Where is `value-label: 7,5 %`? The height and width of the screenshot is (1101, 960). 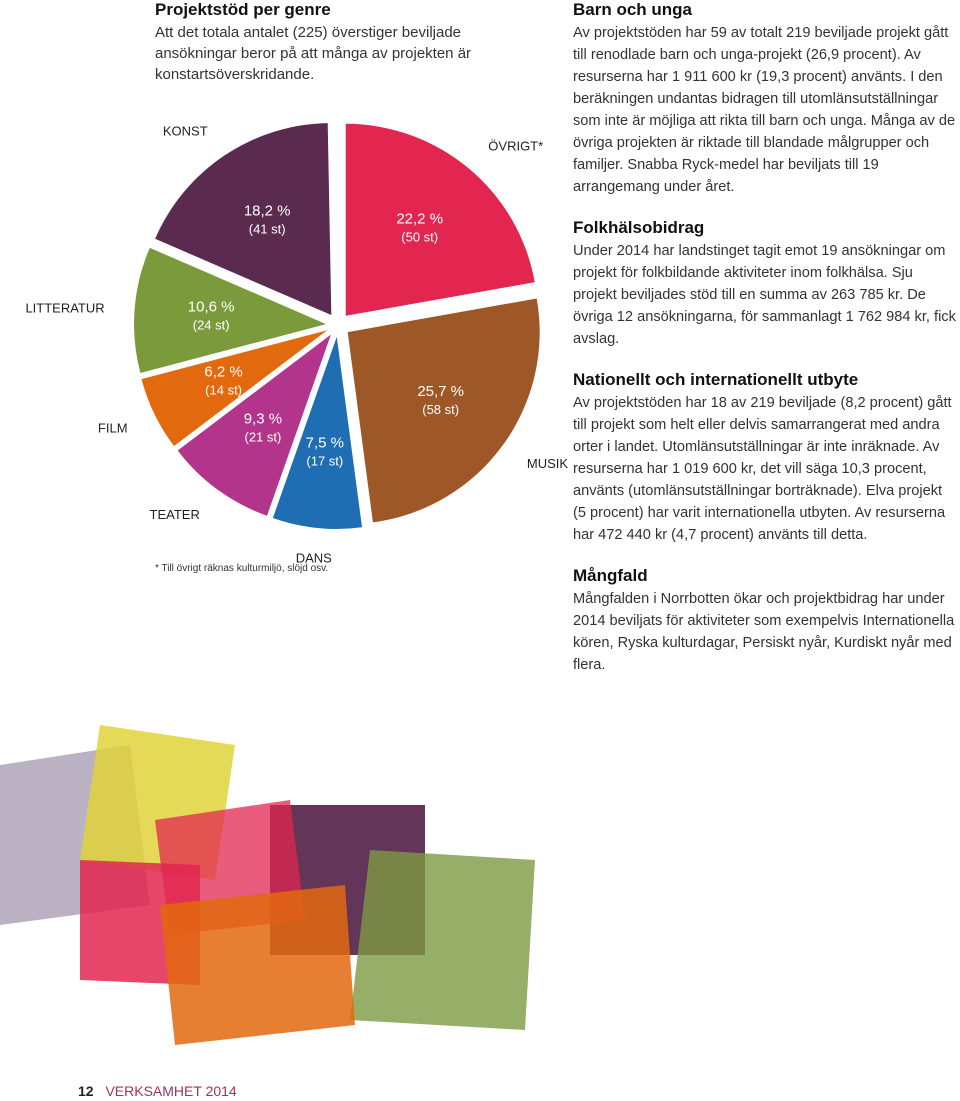 value-label: 7,5 % is located at coordinates (325, 443).